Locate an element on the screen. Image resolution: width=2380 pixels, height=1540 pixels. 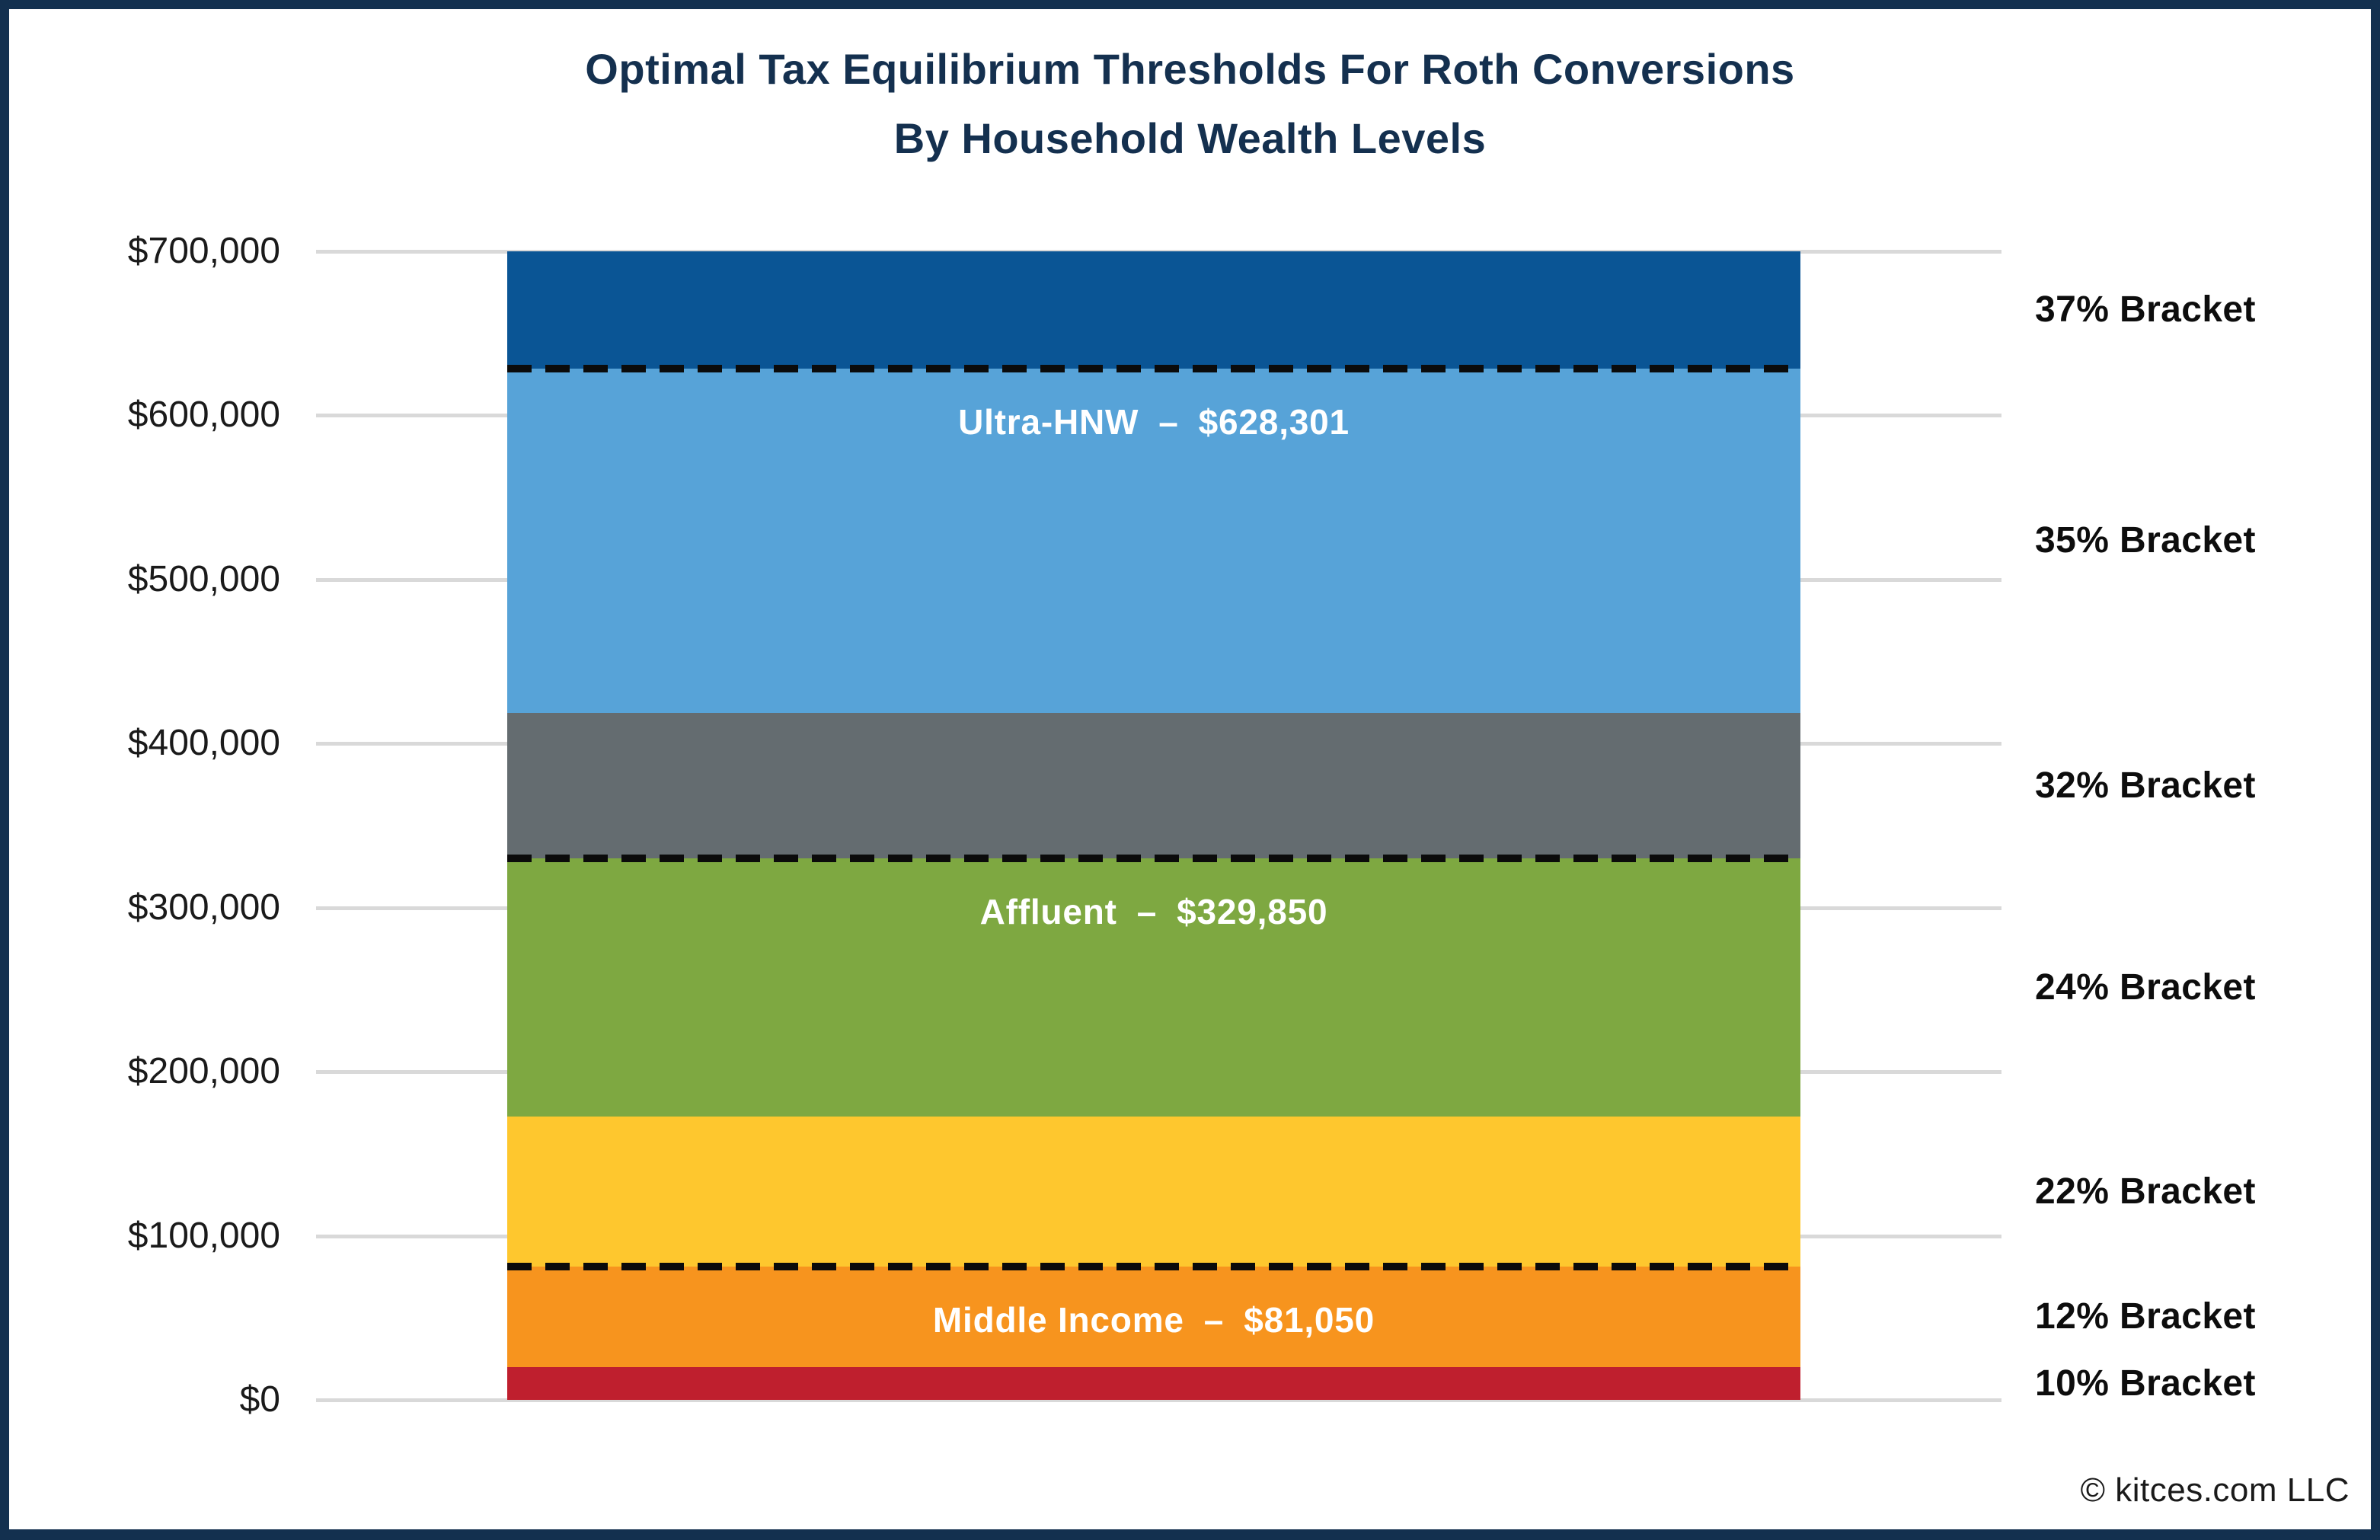
threshold-label-value: $628,301 is located at coordinates (1274, 422).